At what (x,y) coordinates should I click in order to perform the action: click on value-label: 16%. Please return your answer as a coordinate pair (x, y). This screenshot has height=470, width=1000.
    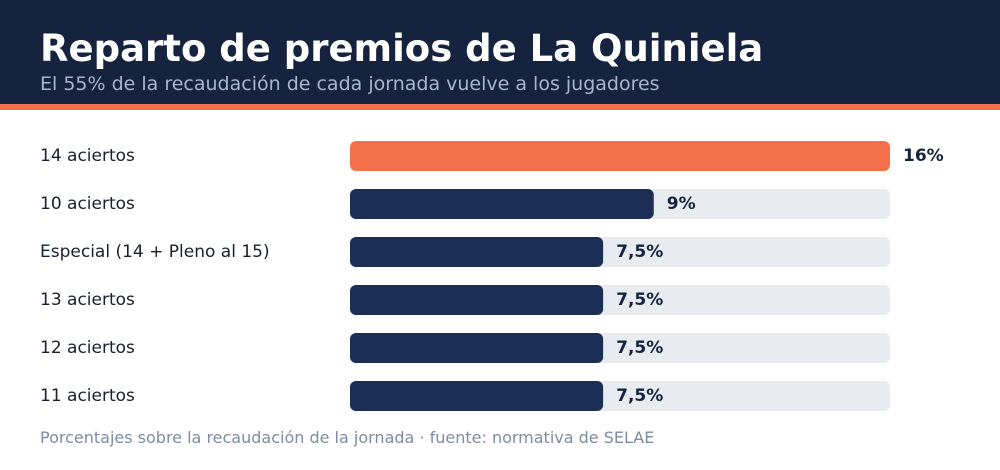
    Looking at the image, I should click on (923, 156).